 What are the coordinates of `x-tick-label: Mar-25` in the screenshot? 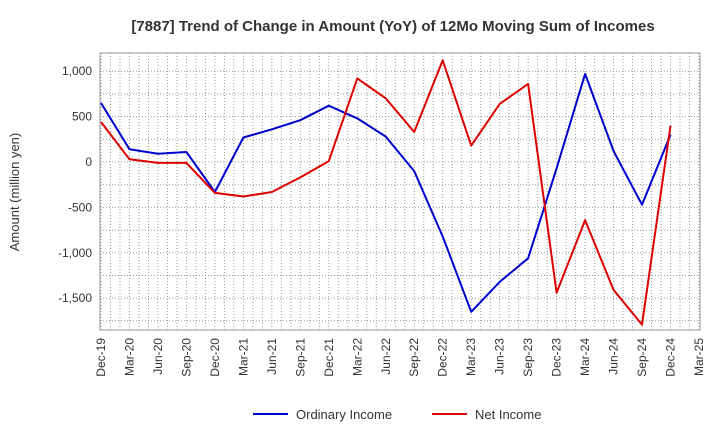 It's located at (699, 357).